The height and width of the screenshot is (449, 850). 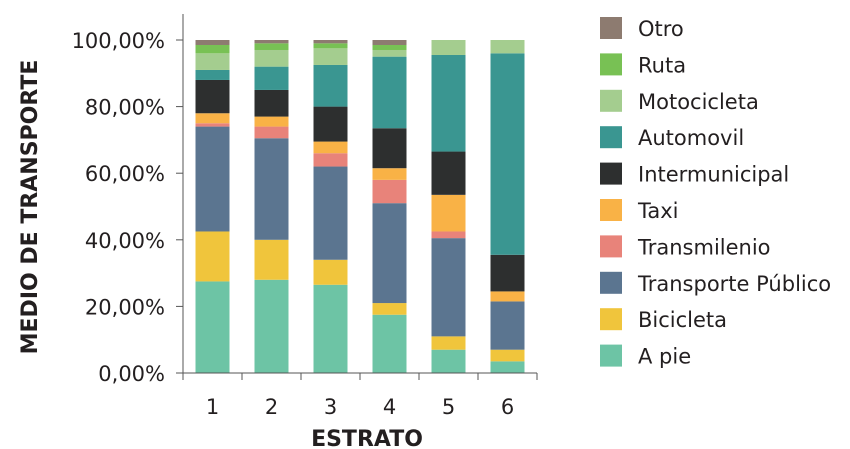 What do you see at coordinates (662, 65) in the screenshot?
I see `legend-label: Ruta` at bounding box center [662, 65].